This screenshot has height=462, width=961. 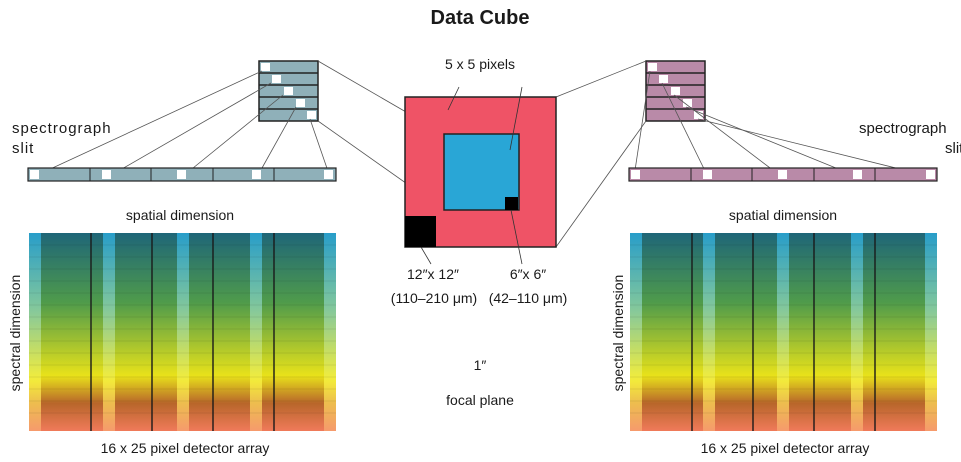 I want to click on left-slit-bar, so click(x=182, y=174).